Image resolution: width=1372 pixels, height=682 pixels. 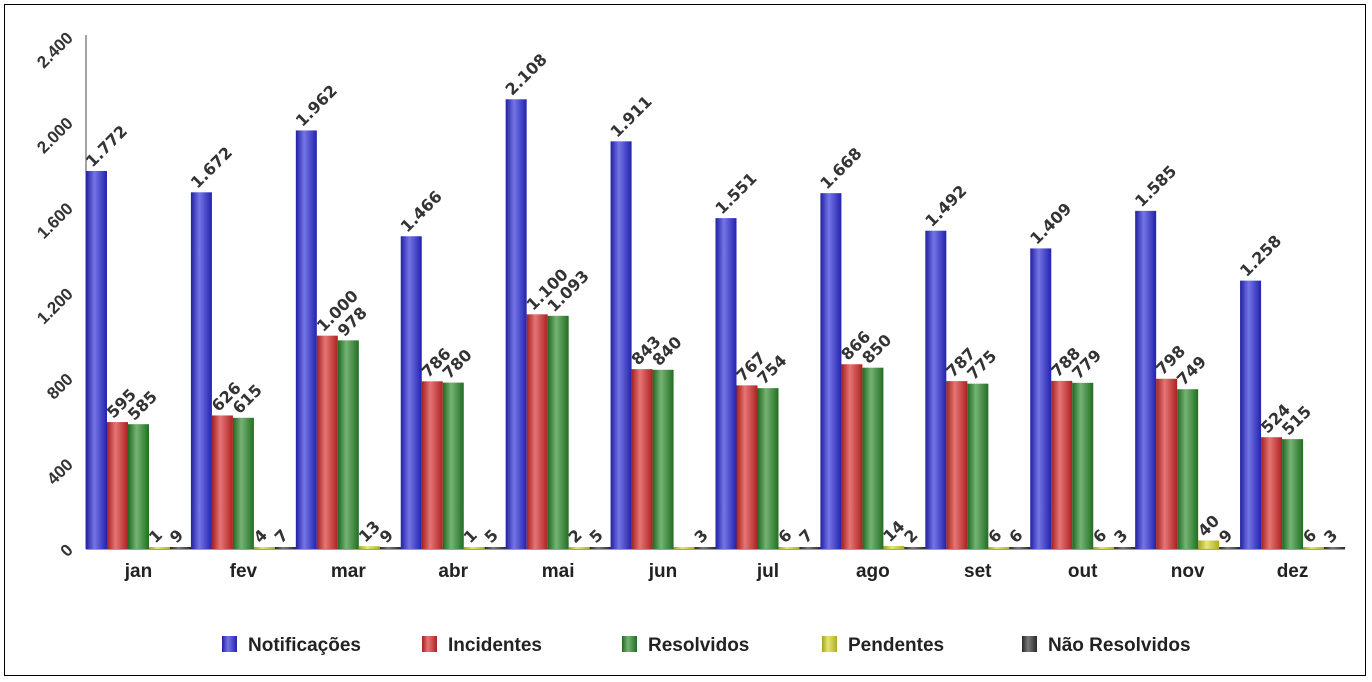 What do you see at coordinates (767, 571) in the screenshot?
I see `x-category-label: jul` at bounding box center [767, 571].